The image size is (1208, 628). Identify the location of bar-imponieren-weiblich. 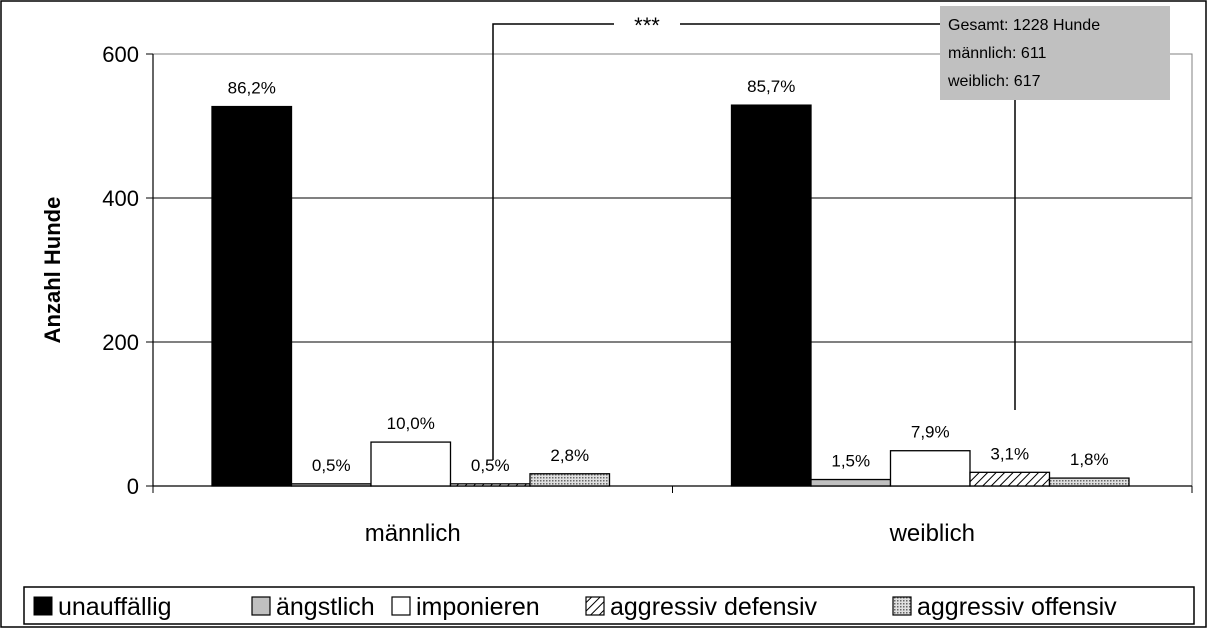
(930, 468).